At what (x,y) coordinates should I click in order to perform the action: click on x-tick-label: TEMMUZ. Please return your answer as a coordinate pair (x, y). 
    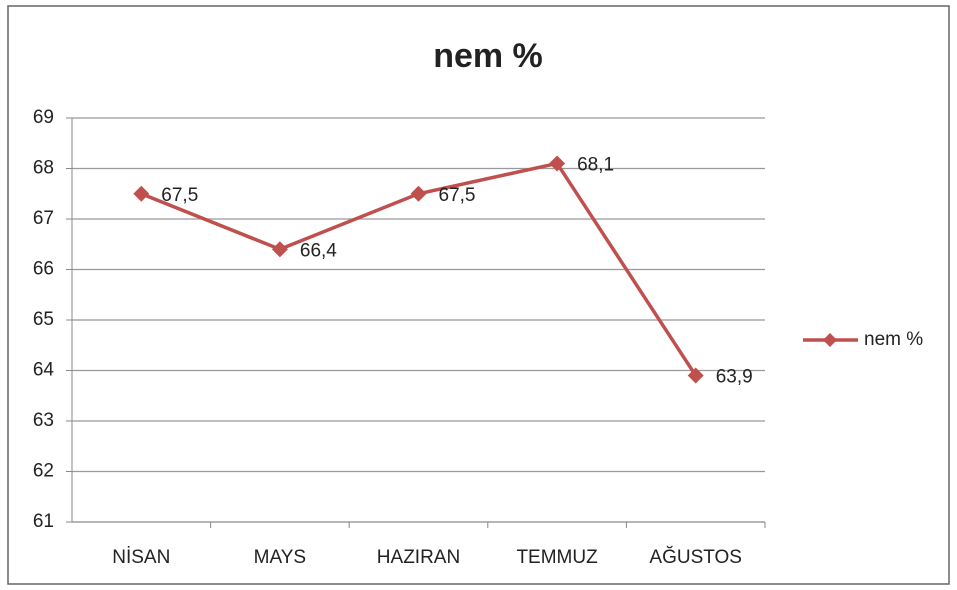
    Looking at the image, I should click on (557, 557).